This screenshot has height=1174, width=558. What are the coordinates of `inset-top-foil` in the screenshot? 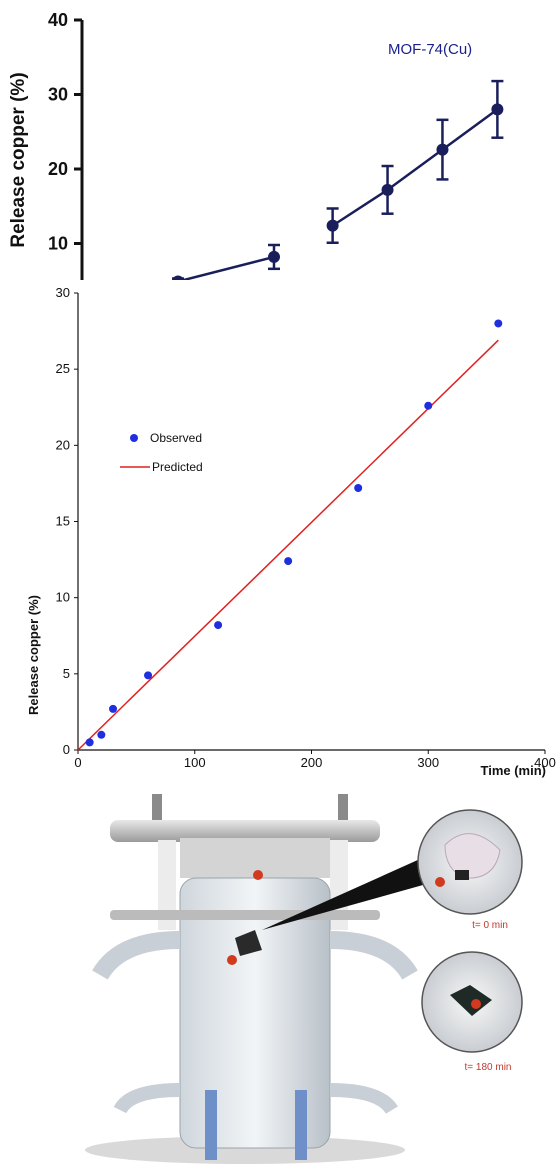 It's located at (472, 856).